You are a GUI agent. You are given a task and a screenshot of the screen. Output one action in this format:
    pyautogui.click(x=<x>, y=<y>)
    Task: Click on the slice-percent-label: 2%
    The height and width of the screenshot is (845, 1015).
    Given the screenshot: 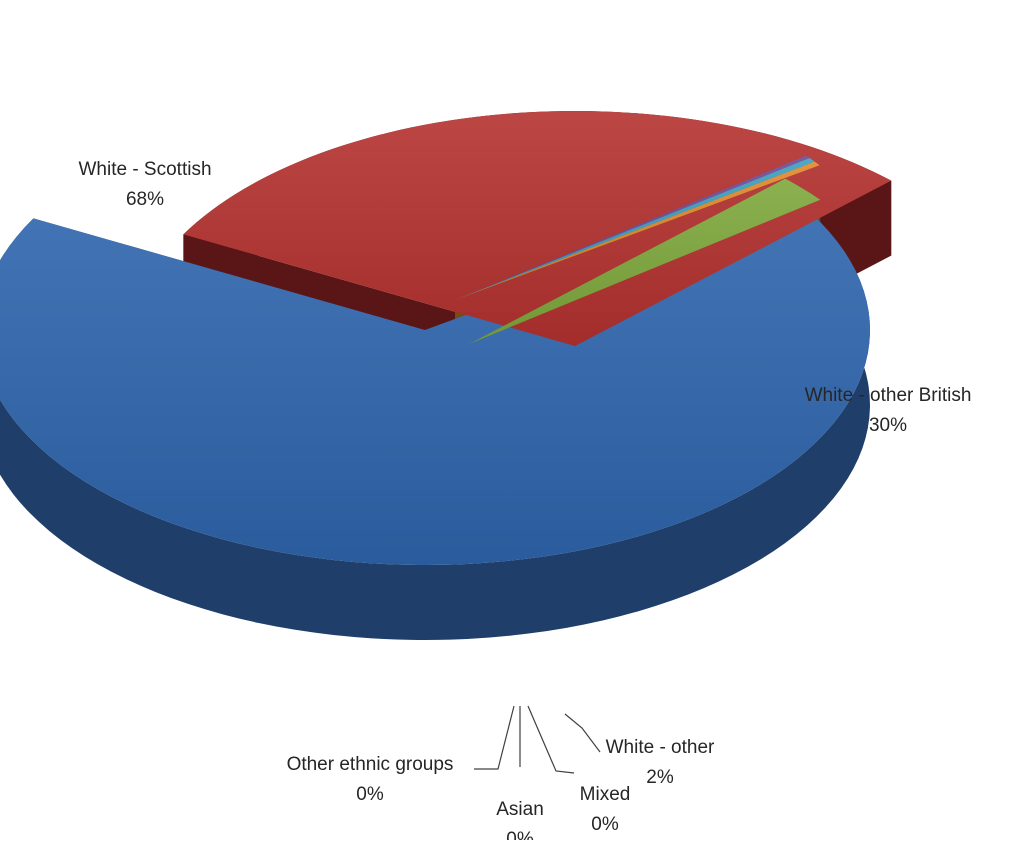 What is the action you would take?
    pyautogui.click(x=660, y=777)
    